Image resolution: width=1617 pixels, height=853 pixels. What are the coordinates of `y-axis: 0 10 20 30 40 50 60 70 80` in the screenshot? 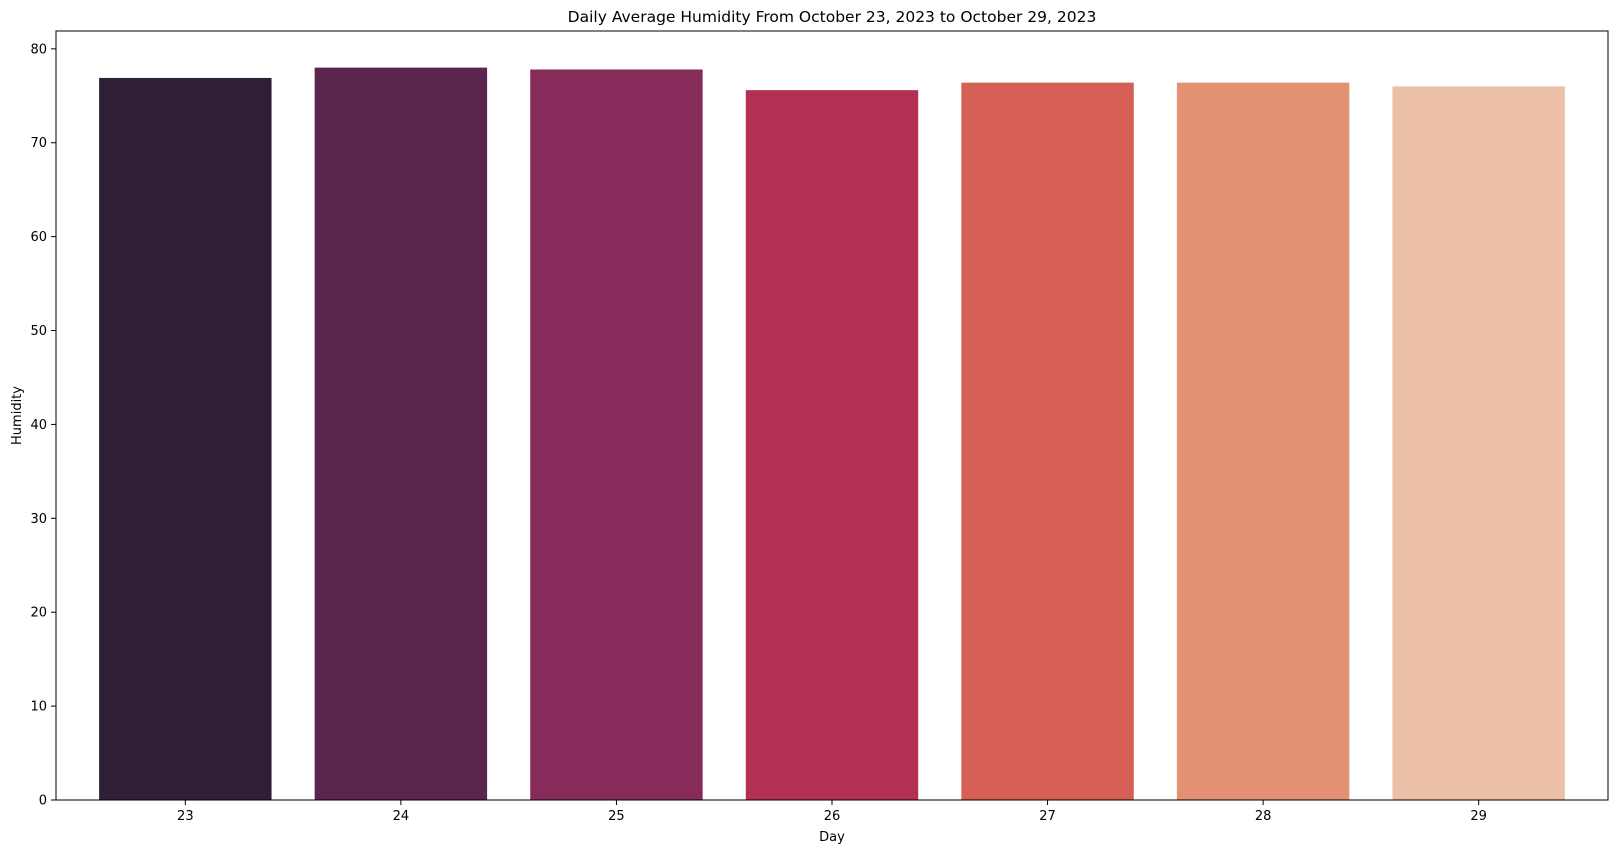 It's located at (43, 425).